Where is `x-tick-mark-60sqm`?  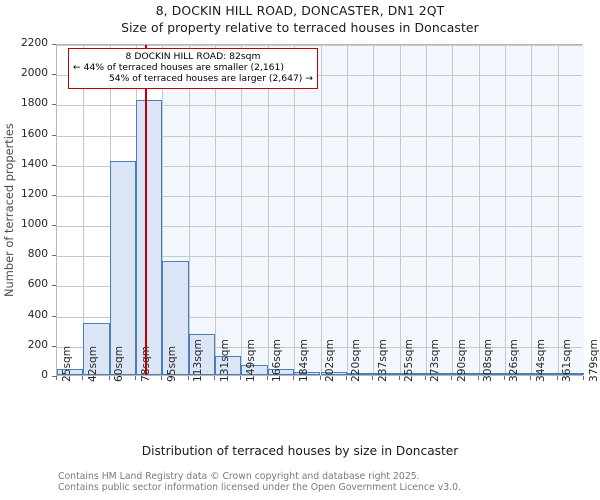 x-tick-mark-60sqm is located at coordinates (109, 378).